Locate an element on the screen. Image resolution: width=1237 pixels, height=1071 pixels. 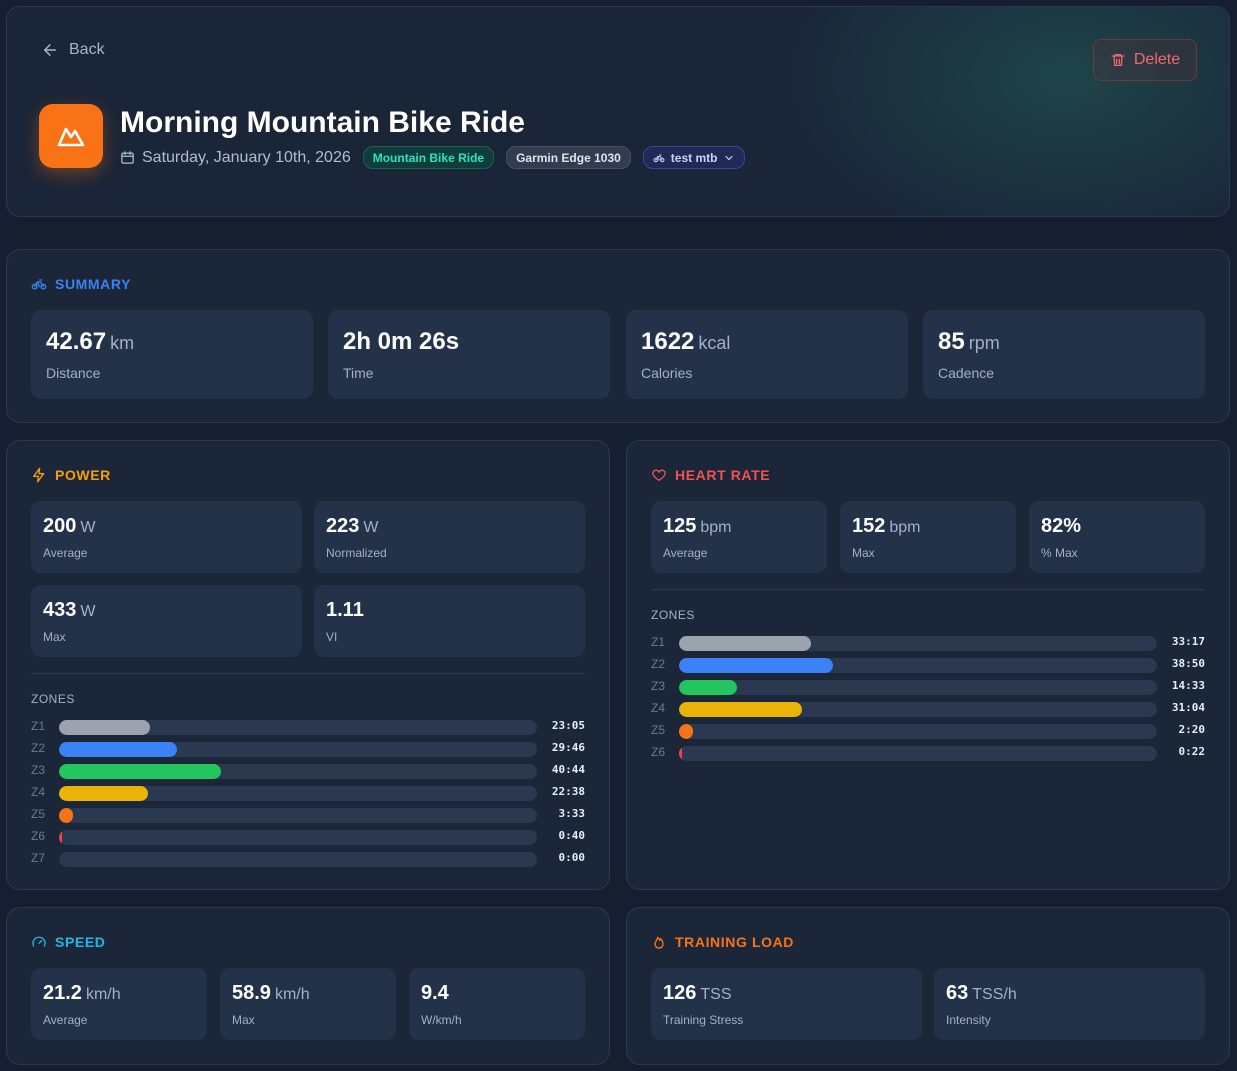
zone-row: Z2 38:50 is located at coordinates (928, 664).